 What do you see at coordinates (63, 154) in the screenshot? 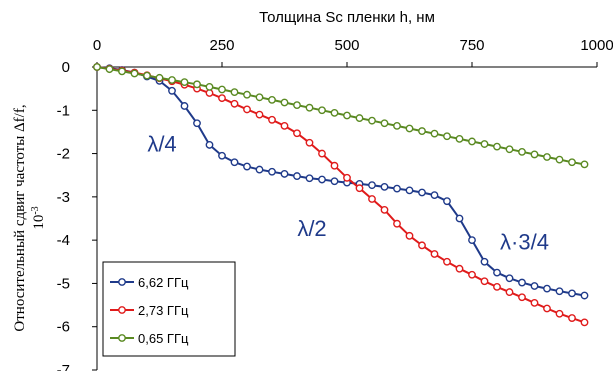
I see `y-tick-label: -2` at bounding box center [63, 154].